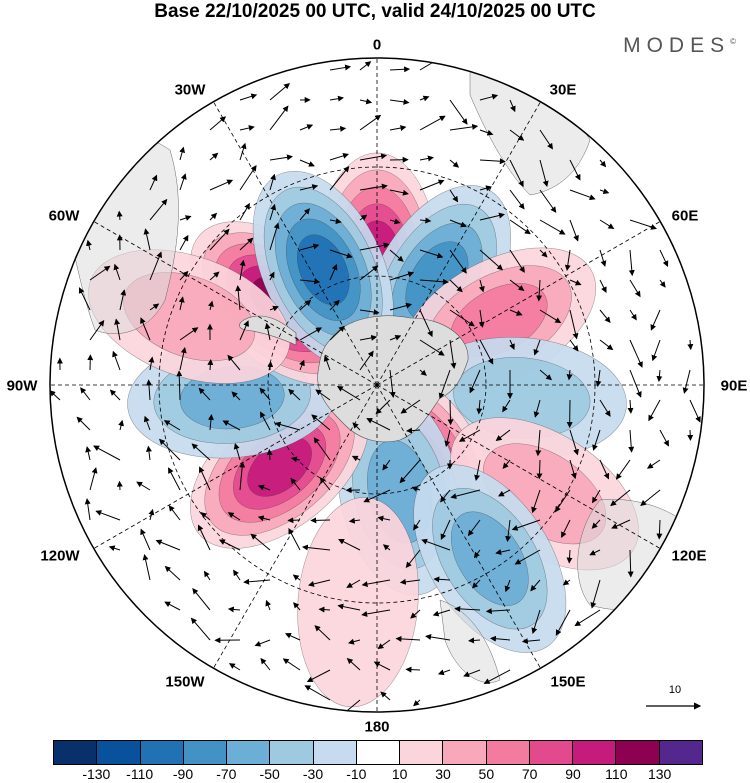  Describe the element at coordinates (518, 303) in the screenshot. I see `meridian` at that location.